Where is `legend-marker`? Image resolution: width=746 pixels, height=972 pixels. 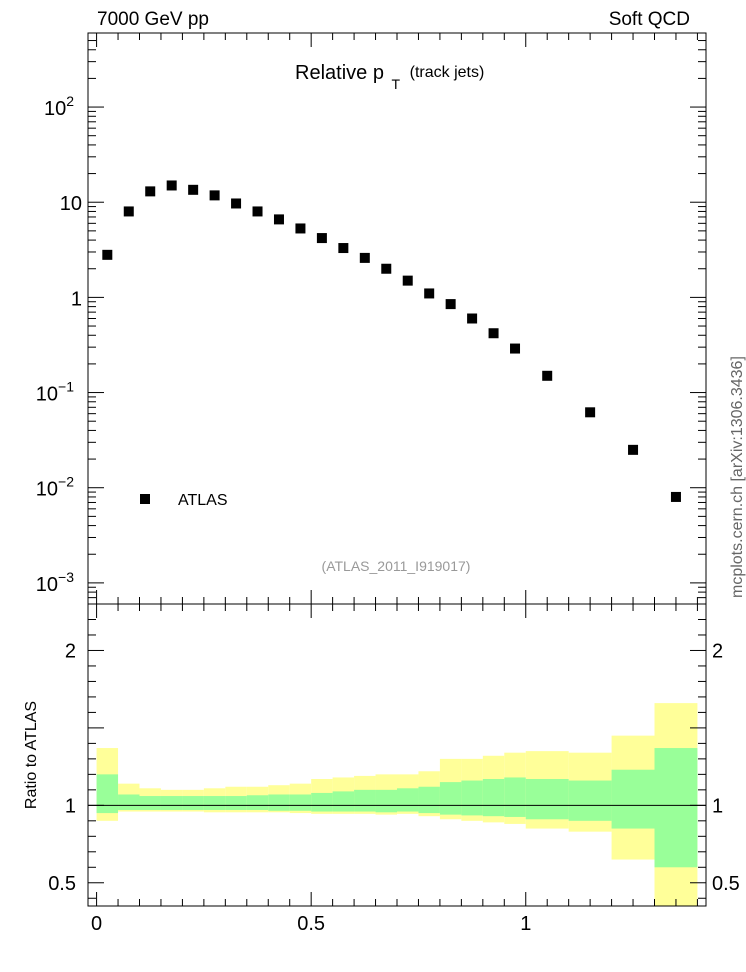
legend-marker is located at coordinates (145, 499).